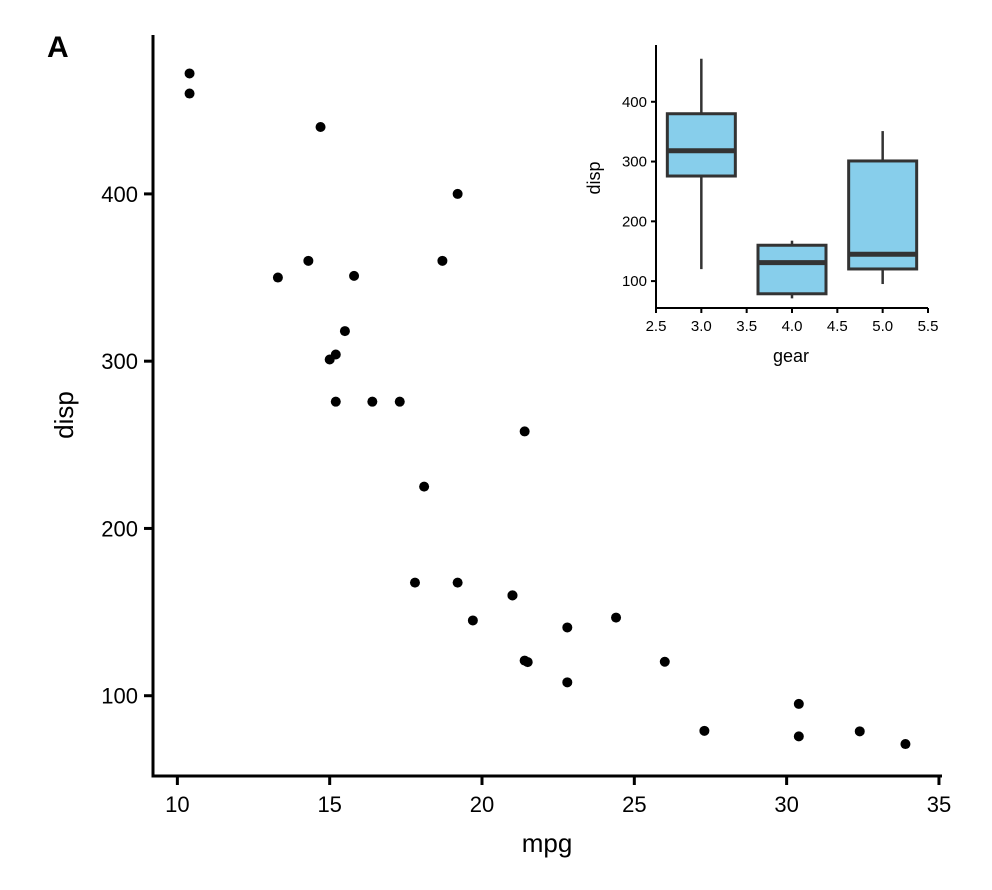 This screenshot has height=890, width=992. I want to click on main-x-axis-title: mpg, so click(547, 843).